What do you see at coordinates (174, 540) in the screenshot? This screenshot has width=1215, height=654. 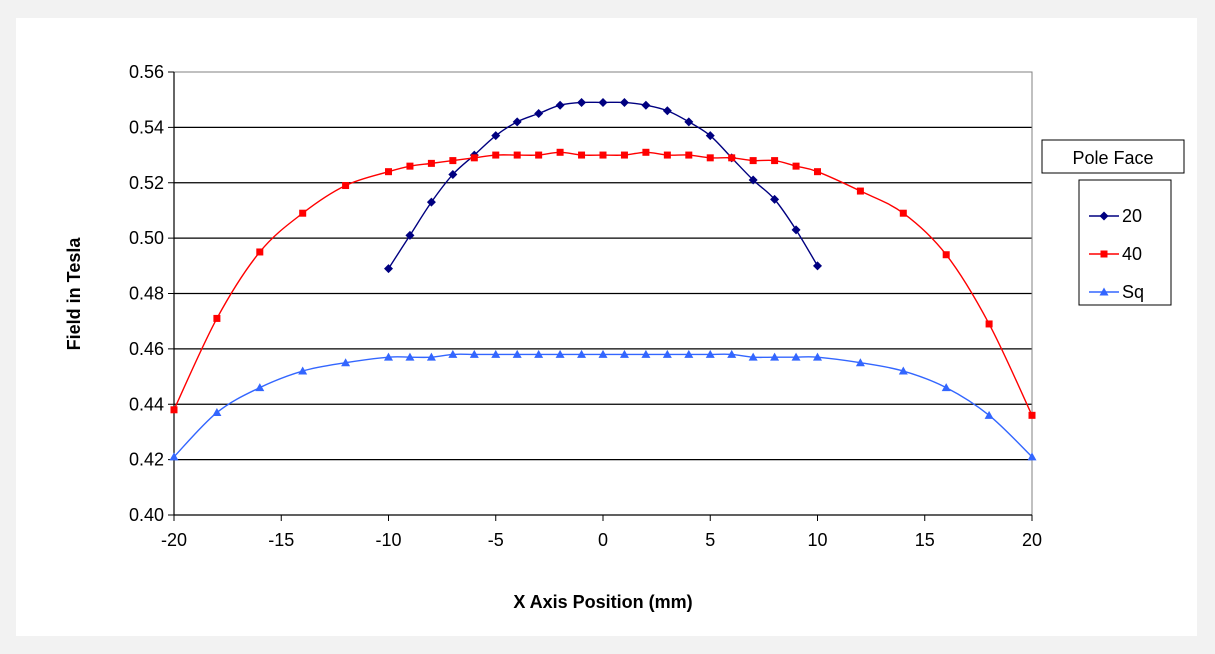 I see `x-tick-label: -20` at bounding box center [174, 540].